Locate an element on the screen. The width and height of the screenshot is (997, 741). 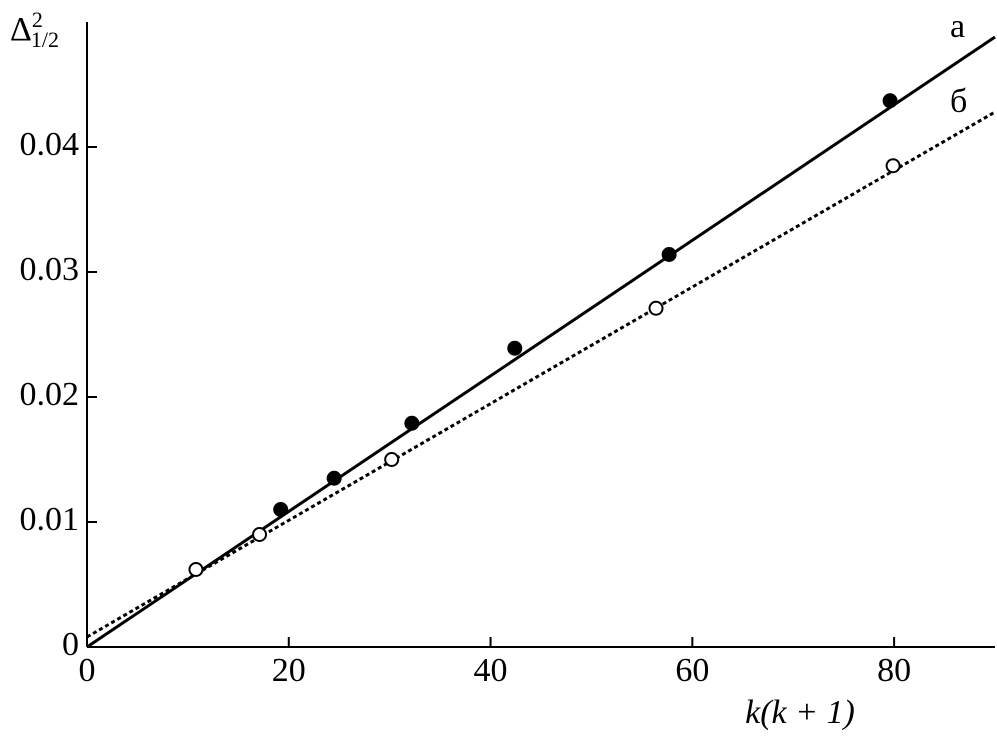
y-label-sup: 2 is located at coordinates (37, 19).